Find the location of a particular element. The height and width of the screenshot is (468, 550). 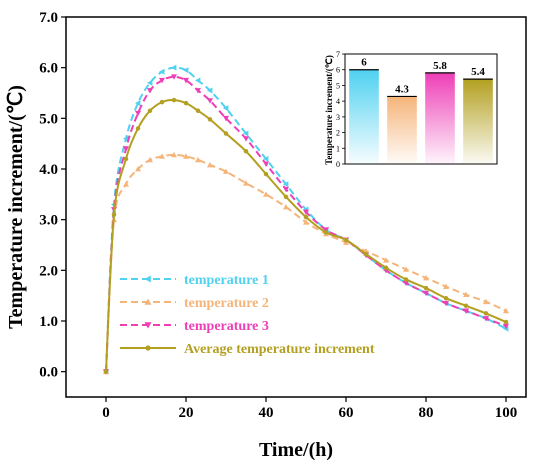

inset-y-tick-label: 3 is located at coordinates (338, 117).